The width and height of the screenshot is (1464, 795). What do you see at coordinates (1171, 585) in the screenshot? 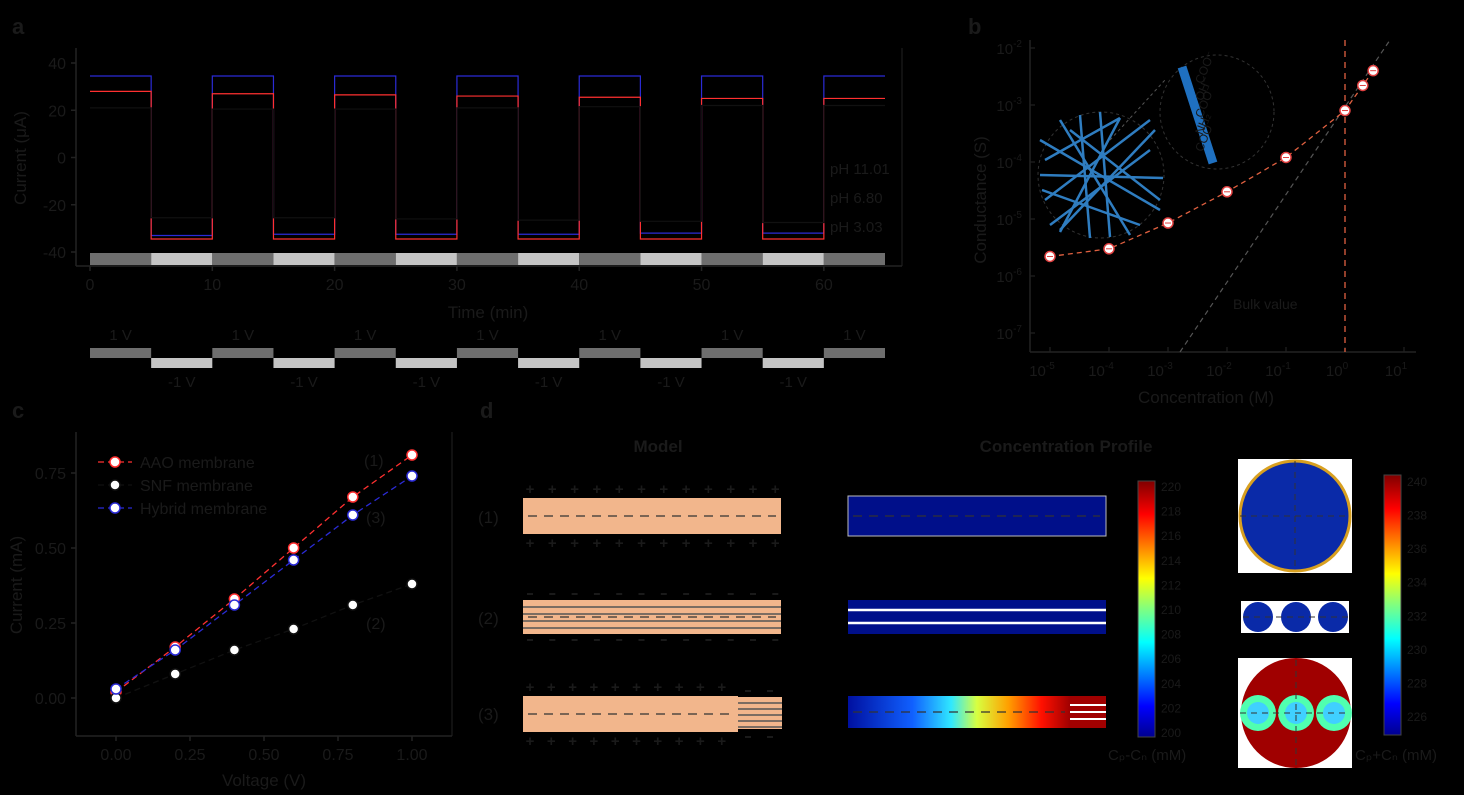
I see `colorbar-left-tick: 212` at bounding box center [1171, 585].